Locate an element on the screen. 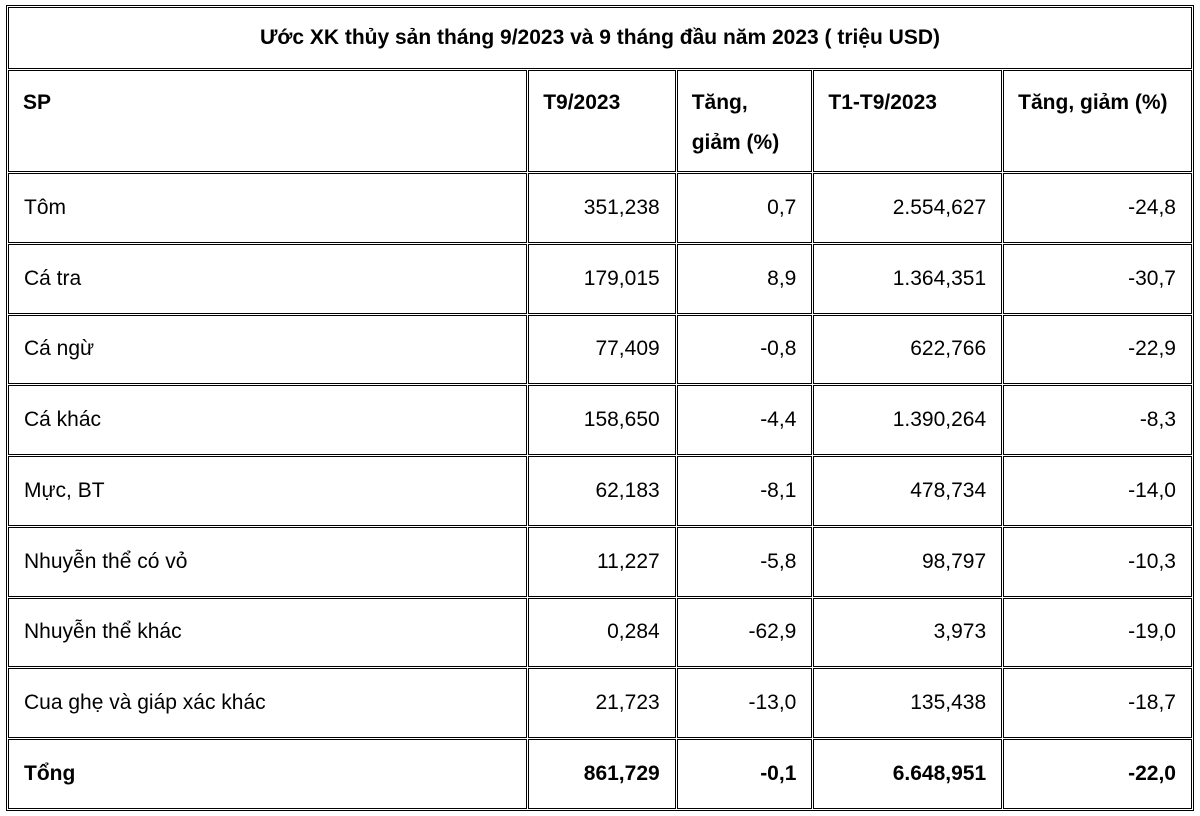  value-t9: 0,284 is located at coordinates (602, 632).